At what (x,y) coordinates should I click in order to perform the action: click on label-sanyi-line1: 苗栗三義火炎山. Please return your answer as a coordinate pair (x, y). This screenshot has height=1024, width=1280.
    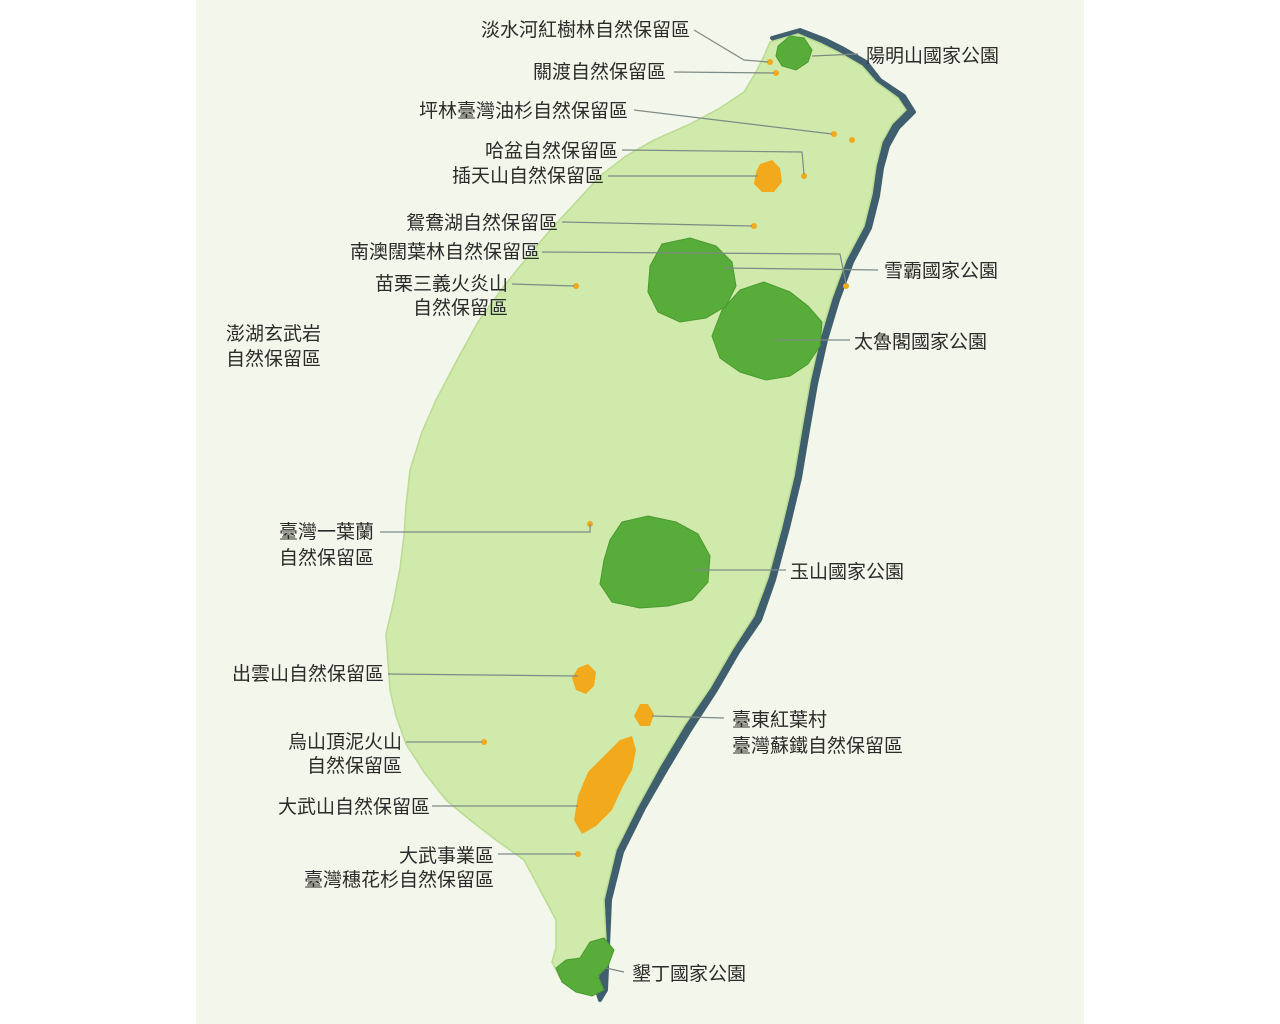
    Looking at the image, I should click on (441, 284).